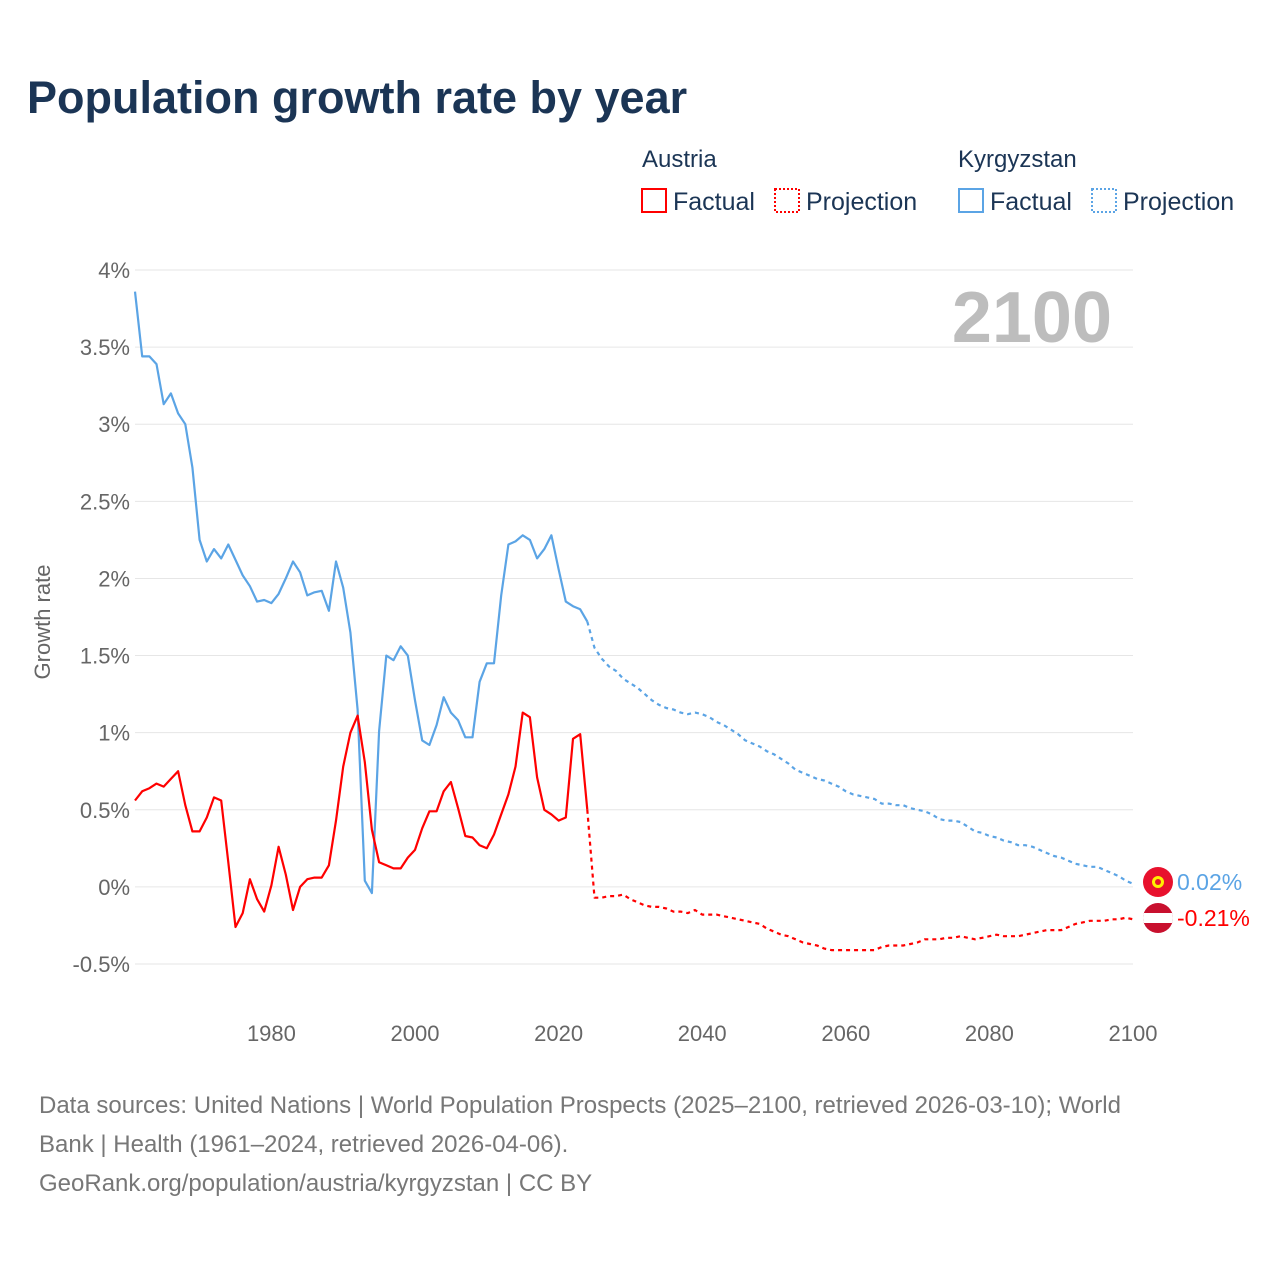 The image size is (1280, 1285). What do you see at coordinates (105, 656) in the screenshot?
I see `y-tick-label: 1.5%` at bounding box center [105, 656].